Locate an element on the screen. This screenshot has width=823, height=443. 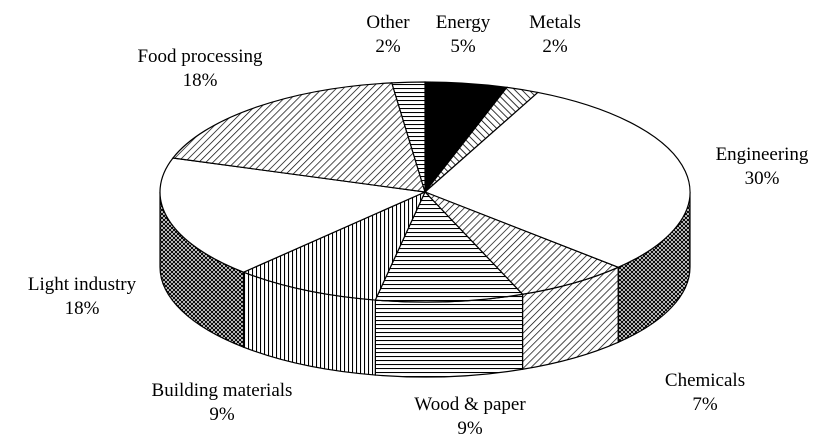
slice-value-label: 30% is located at coordinates (762, 178).